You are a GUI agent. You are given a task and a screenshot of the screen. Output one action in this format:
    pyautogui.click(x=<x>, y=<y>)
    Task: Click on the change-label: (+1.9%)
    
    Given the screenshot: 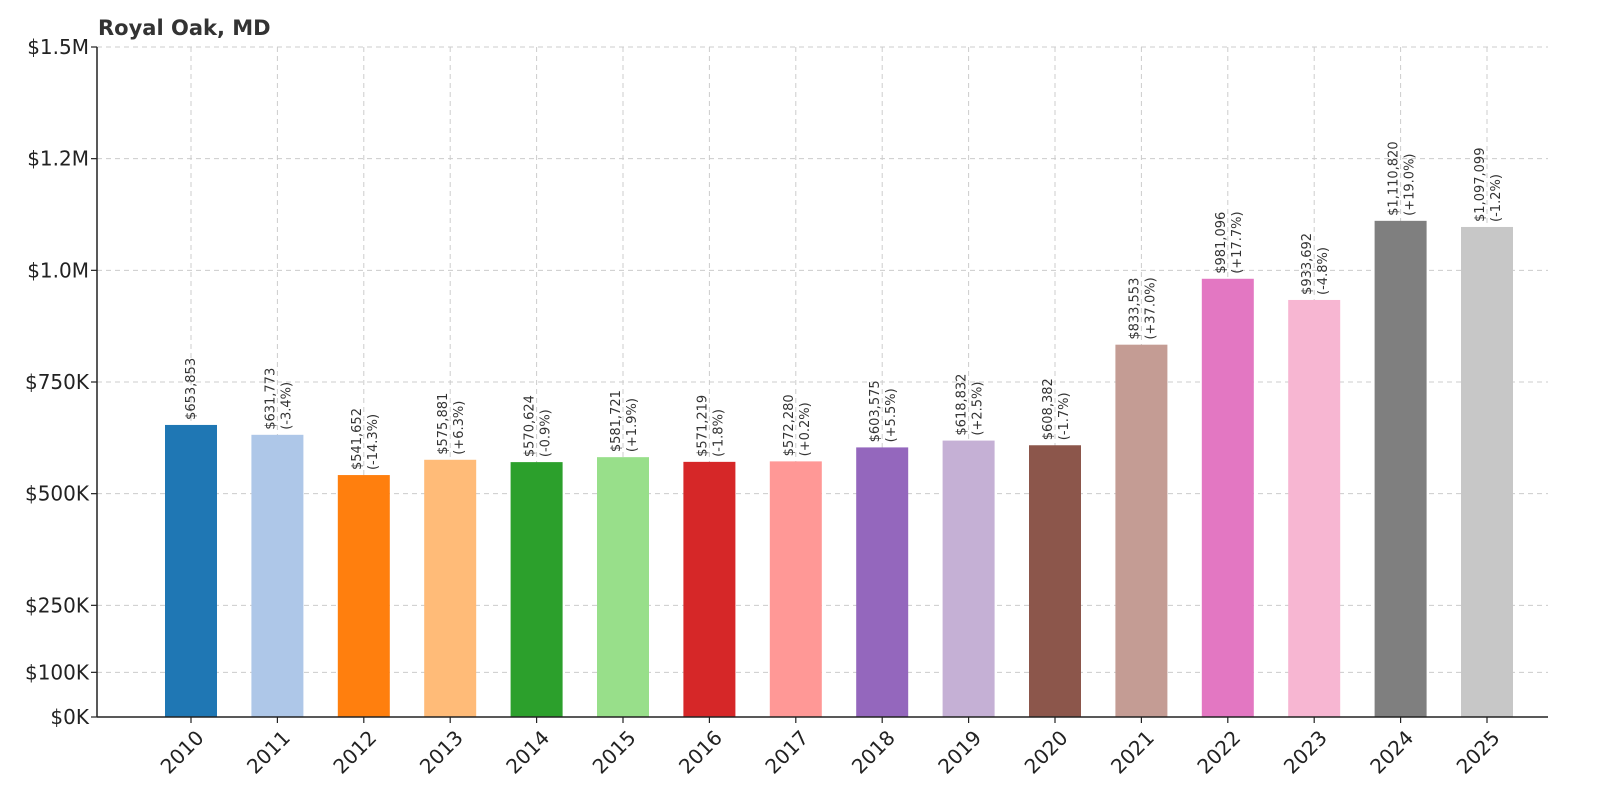 What is the action you would take?
    pyautogui.click(x=632, y=425)
    